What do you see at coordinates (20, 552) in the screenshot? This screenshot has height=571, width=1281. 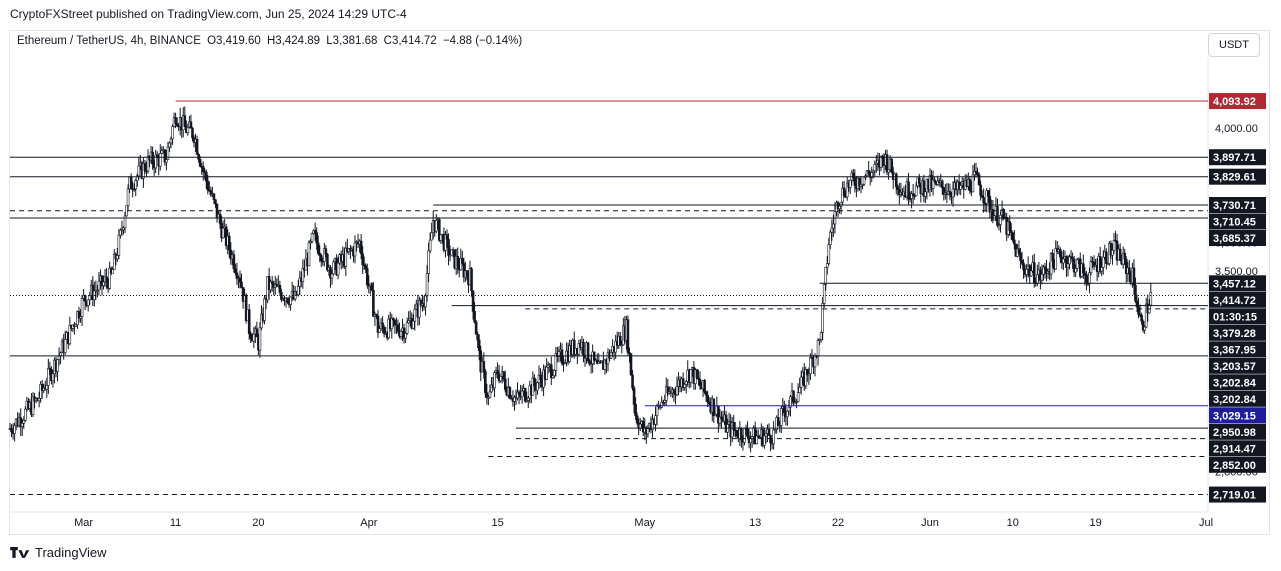 I see `tradingview-logo-icon` at bounding box center [20, 552].